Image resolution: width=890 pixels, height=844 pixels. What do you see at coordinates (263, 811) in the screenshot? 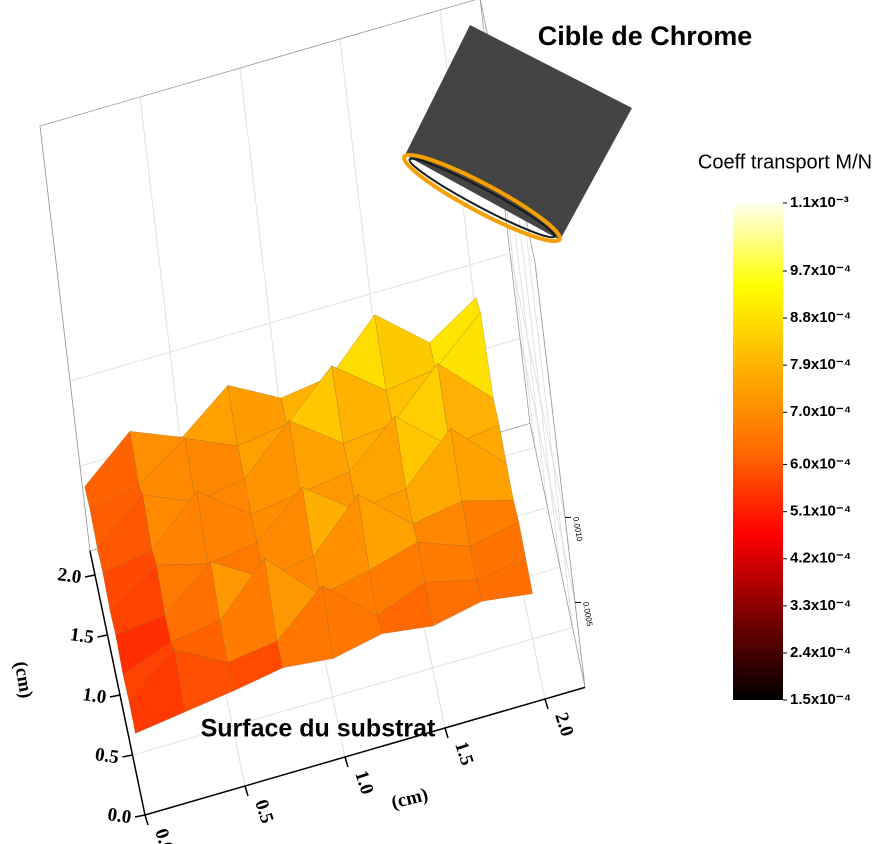
I see `x-tick-label: 0.5` at bounding box center [263, 811].